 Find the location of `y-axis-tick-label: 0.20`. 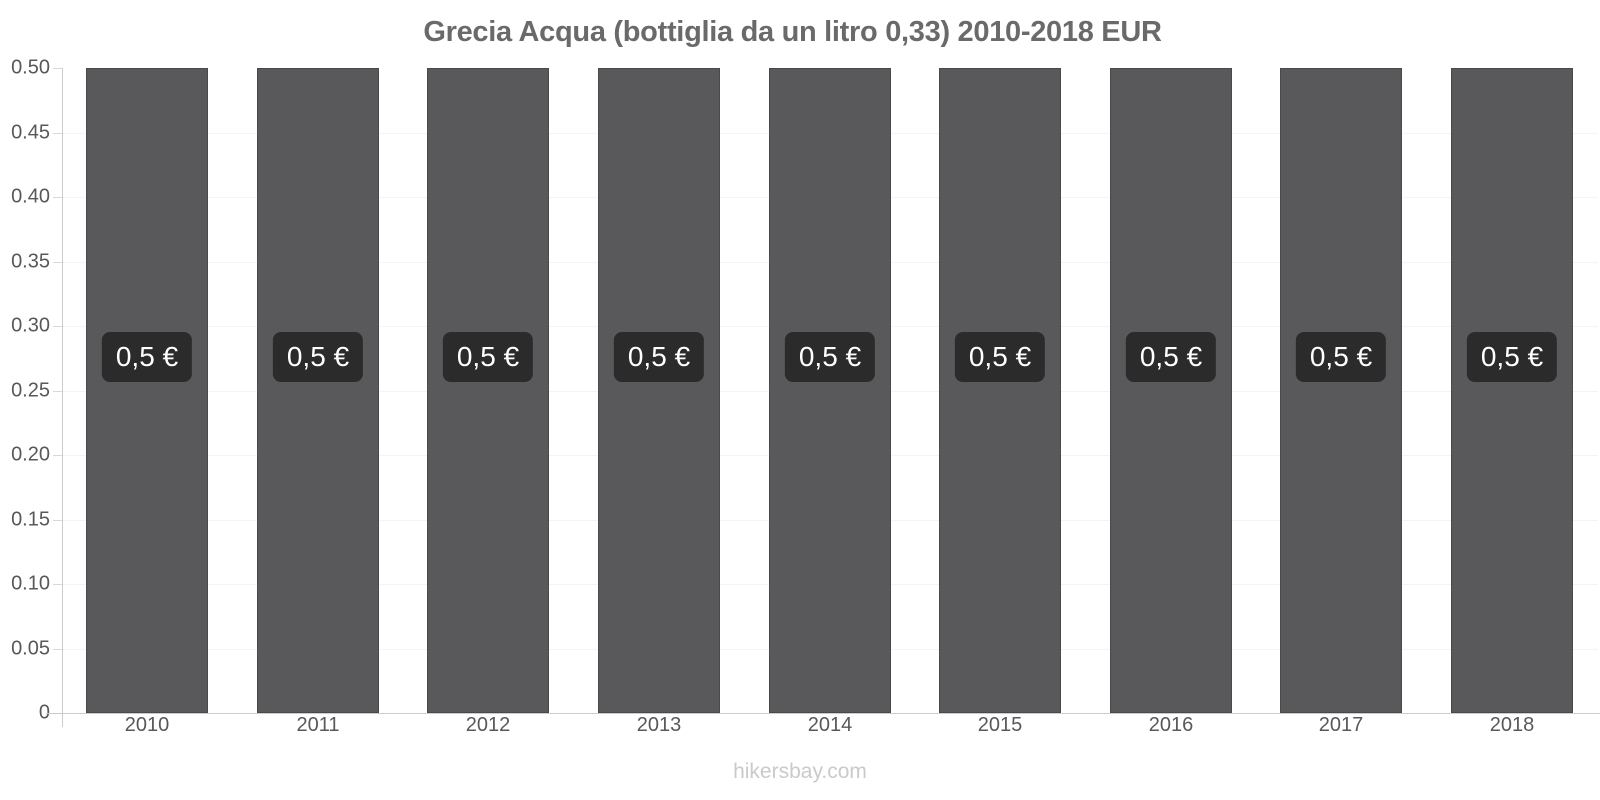

y-axis-tick-label: 0.20 is located at coordinates (30, 454).